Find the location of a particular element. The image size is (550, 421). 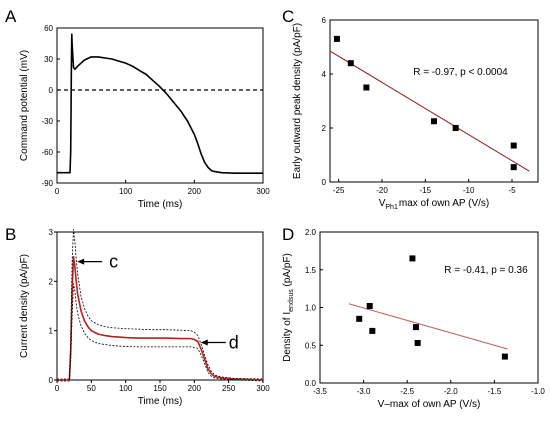

correlation-annotation: R = -0.97, p < 0.0004 is located at coordinates (460, 72).